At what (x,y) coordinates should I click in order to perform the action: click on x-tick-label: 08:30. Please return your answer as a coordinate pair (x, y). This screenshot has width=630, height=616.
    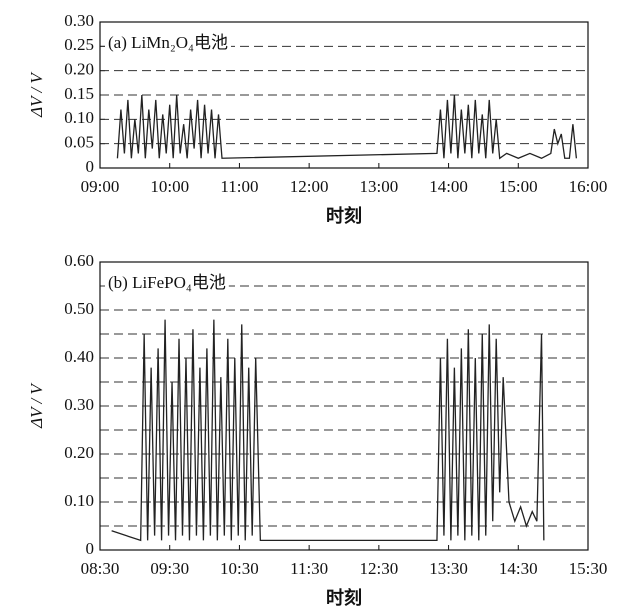
    Looking at the image, I should click on (100, 568).